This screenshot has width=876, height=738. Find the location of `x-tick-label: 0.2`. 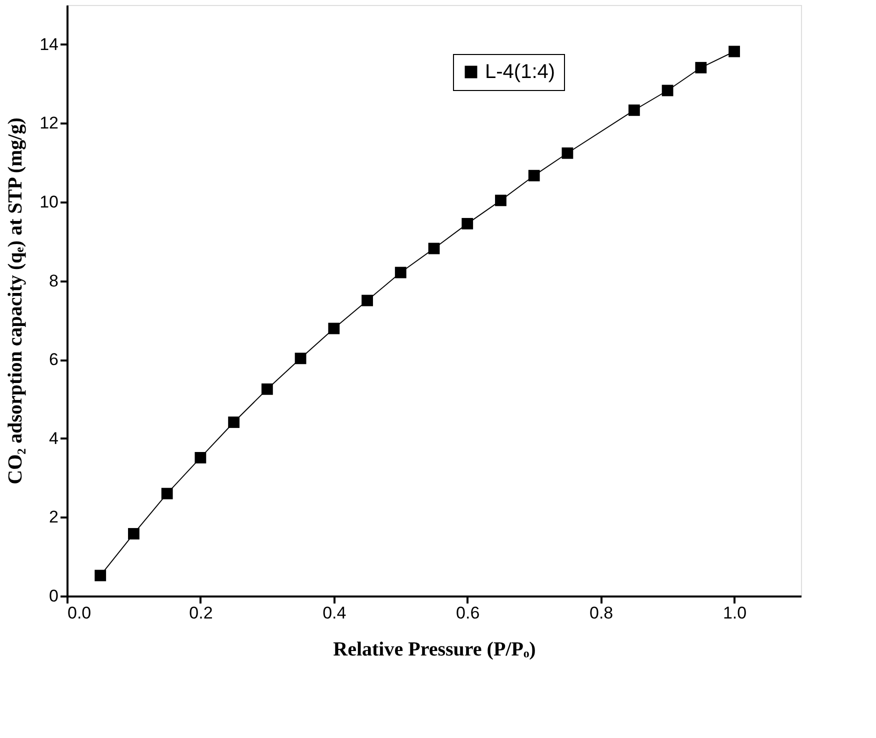

x-tick-label: 0.2 is located at coordinates (201, 613).